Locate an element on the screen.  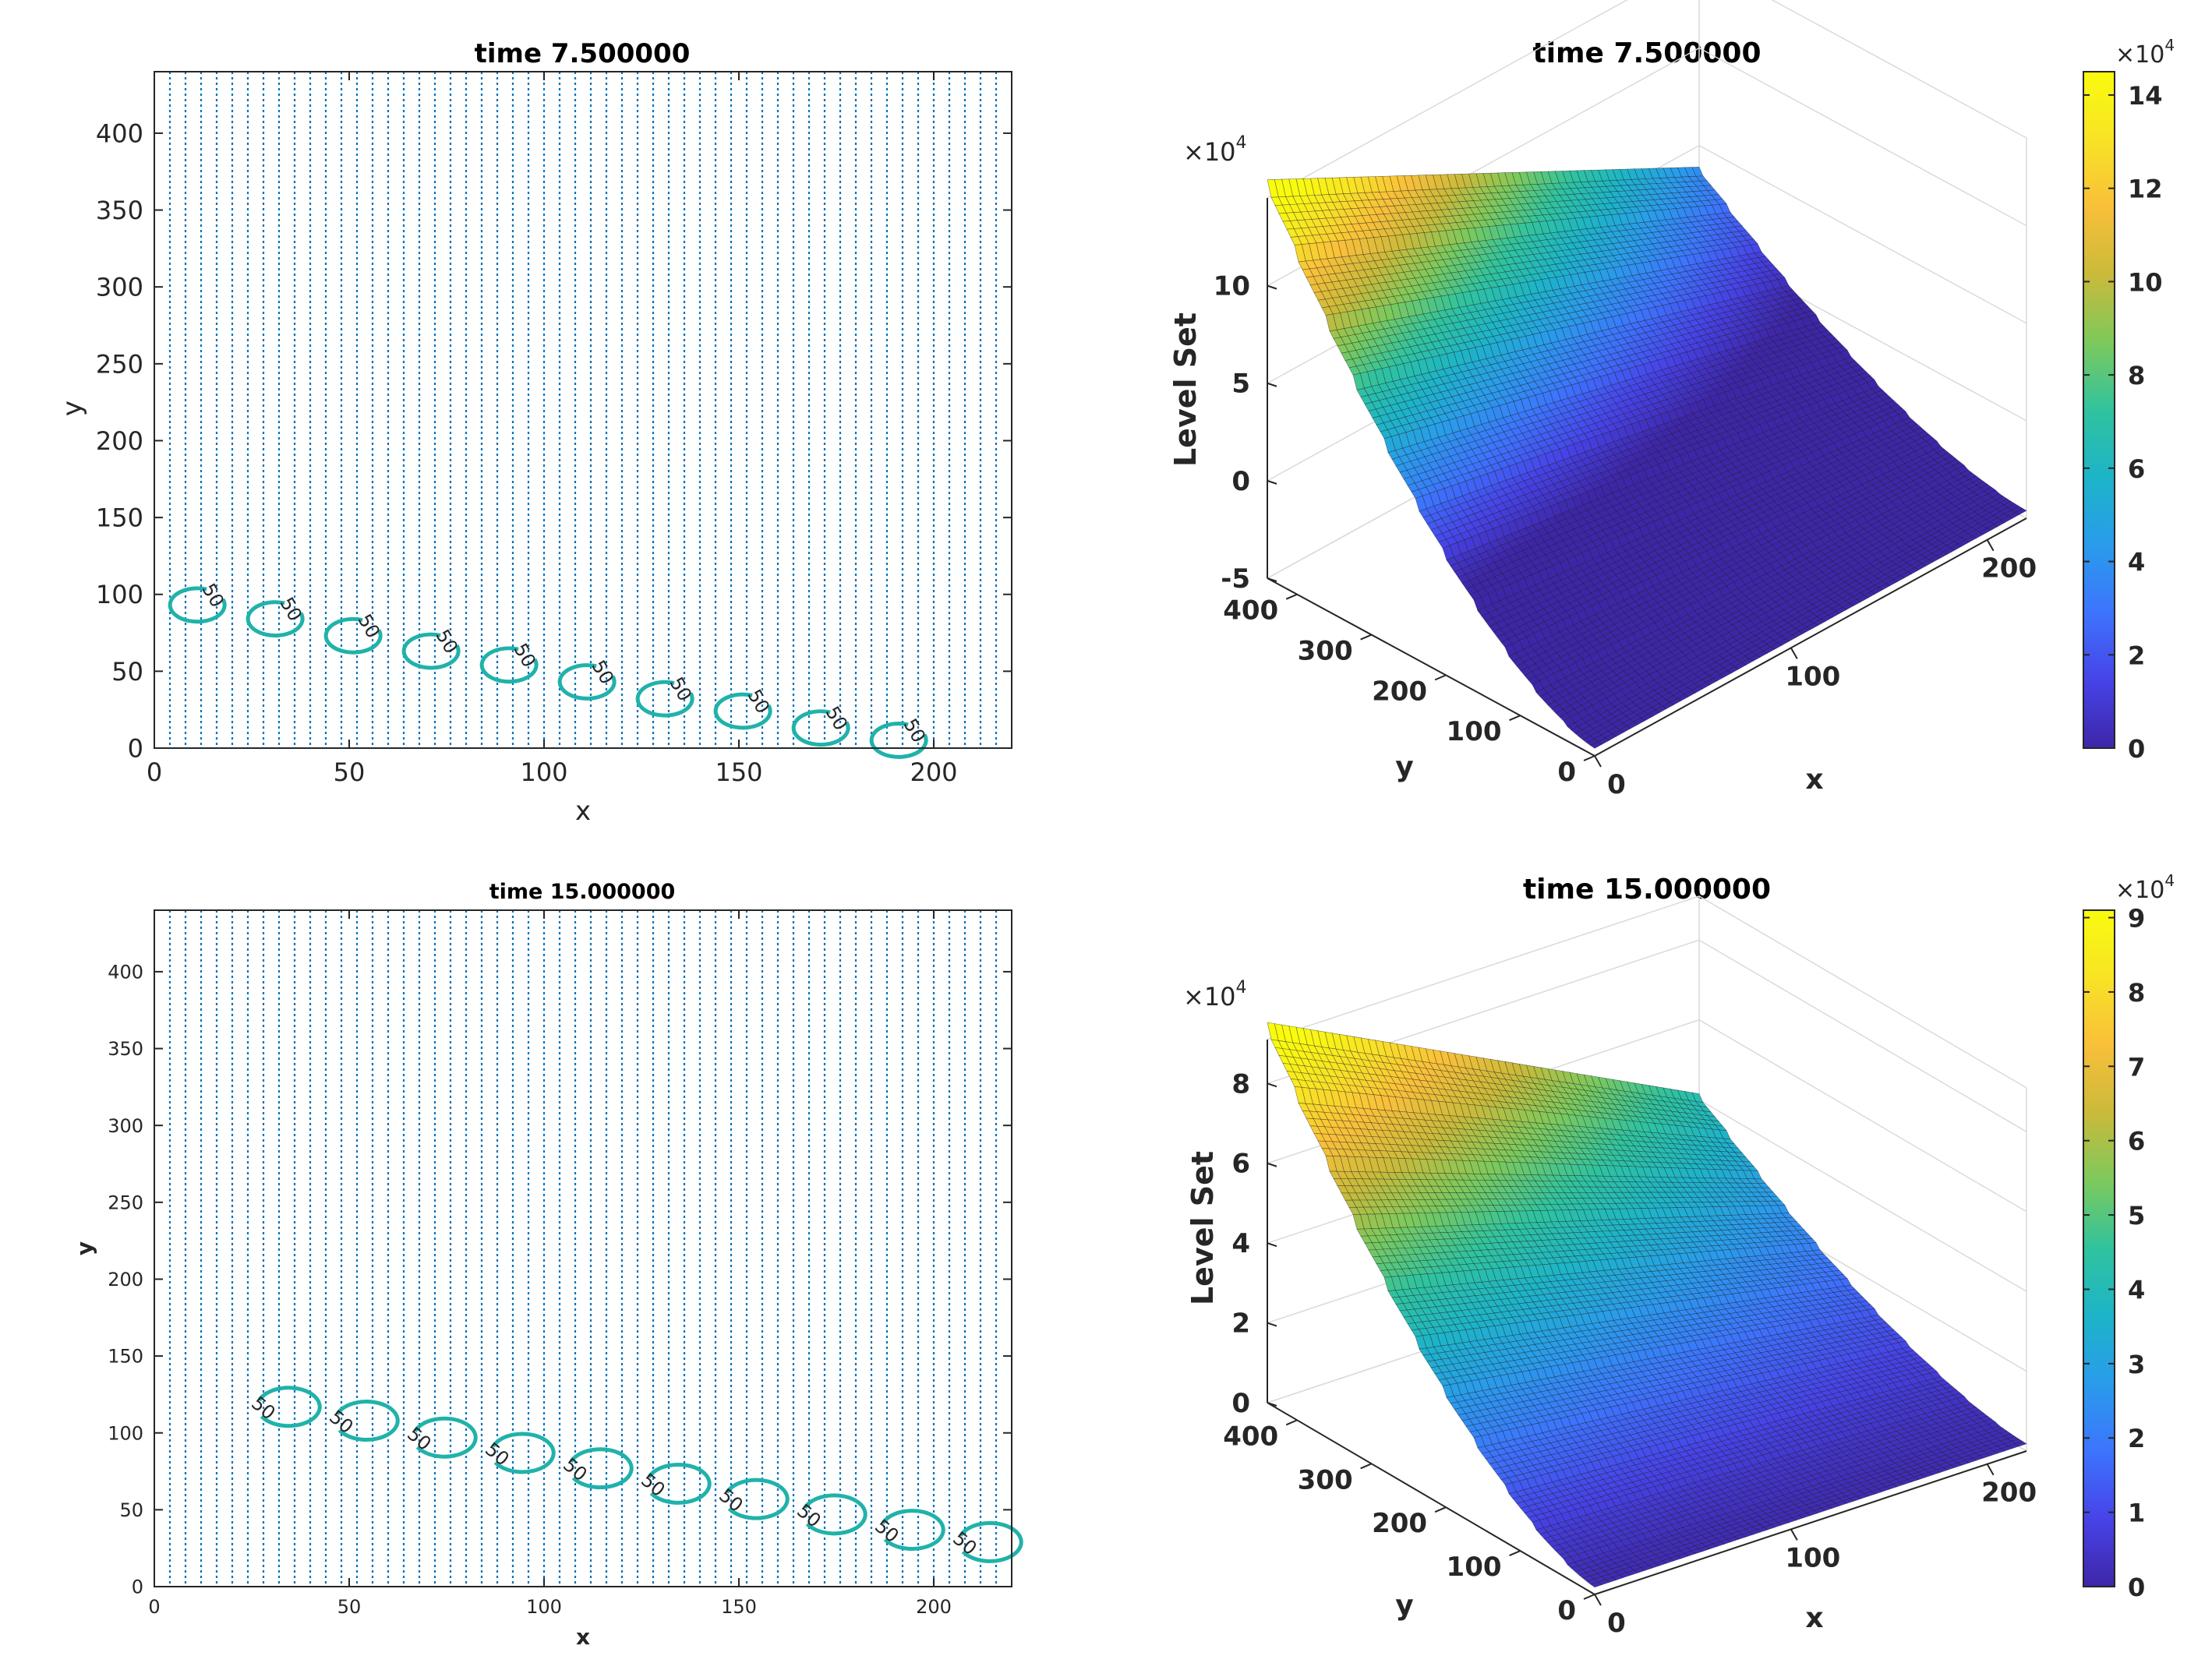
x-axis-line is located at coordinates (1810, 637).